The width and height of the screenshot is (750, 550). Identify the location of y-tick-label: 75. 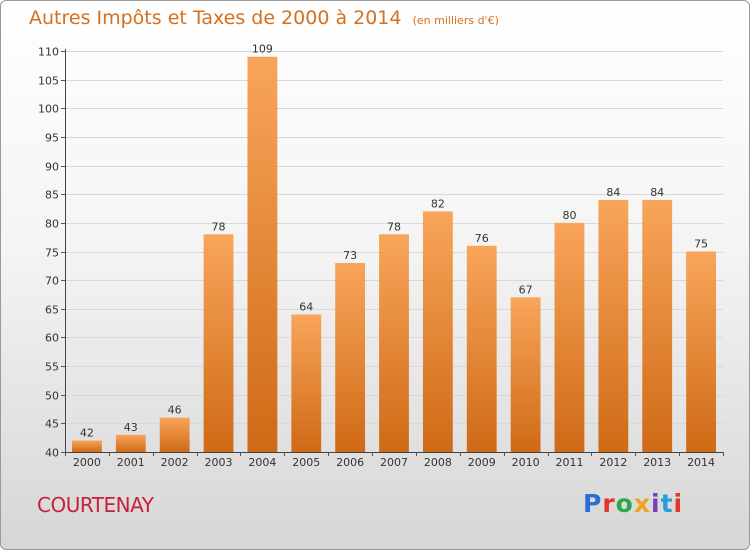
(52, 253).